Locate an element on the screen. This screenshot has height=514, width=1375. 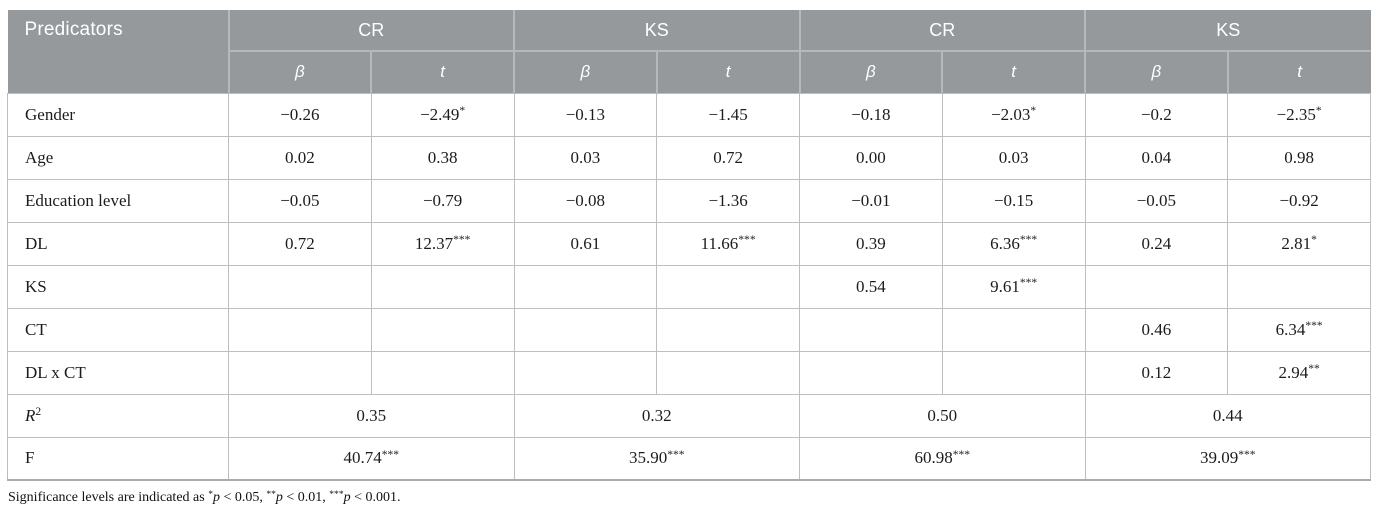
data-cell: 11.66*** is located at coordinates (728, 243).